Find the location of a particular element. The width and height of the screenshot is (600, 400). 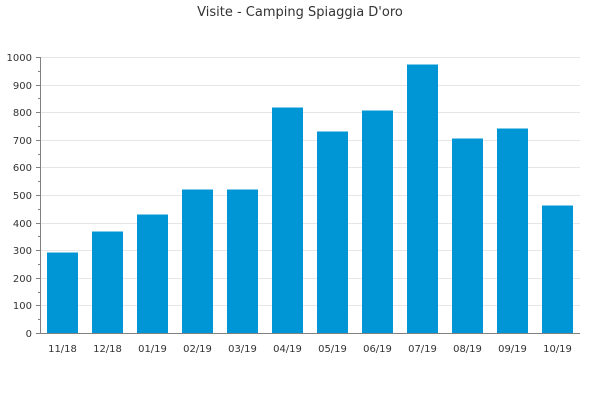

y-tick-label: 900 is located at coordinates (22, 86).